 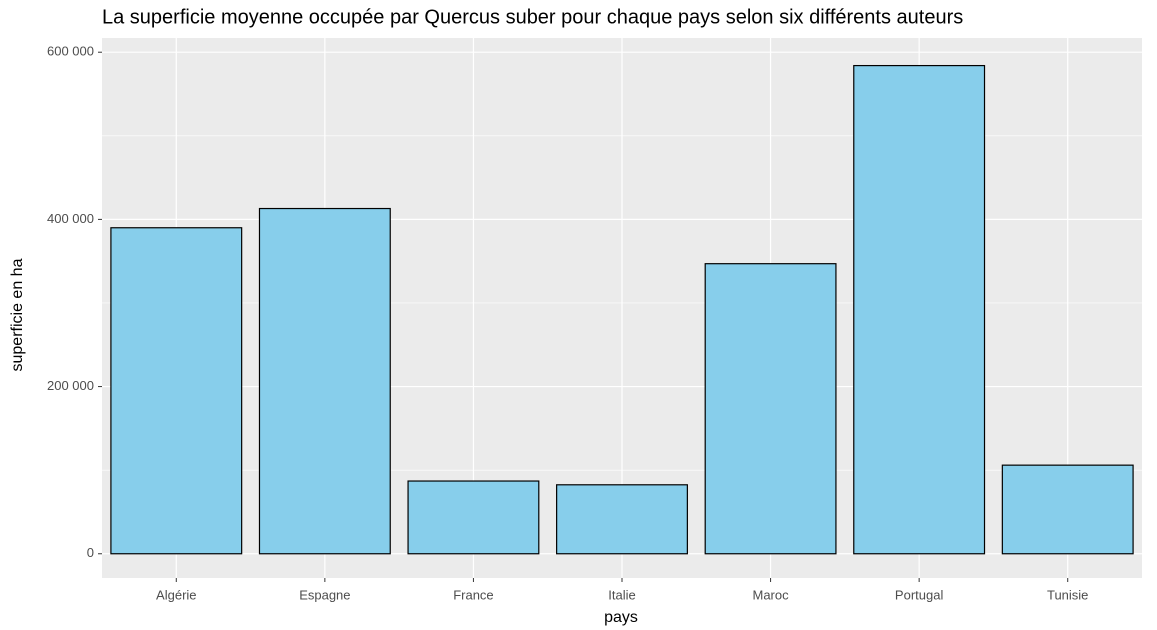 What do you see at coordinates (17, 314) in the screenshot?
I see `y-axis-label: superficie en ha` at bounding box center [17, 314].